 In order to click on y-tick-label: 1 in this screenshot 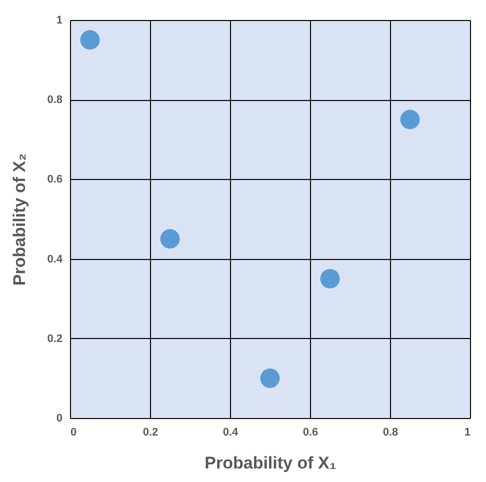, I will do `click(59, 20)`.